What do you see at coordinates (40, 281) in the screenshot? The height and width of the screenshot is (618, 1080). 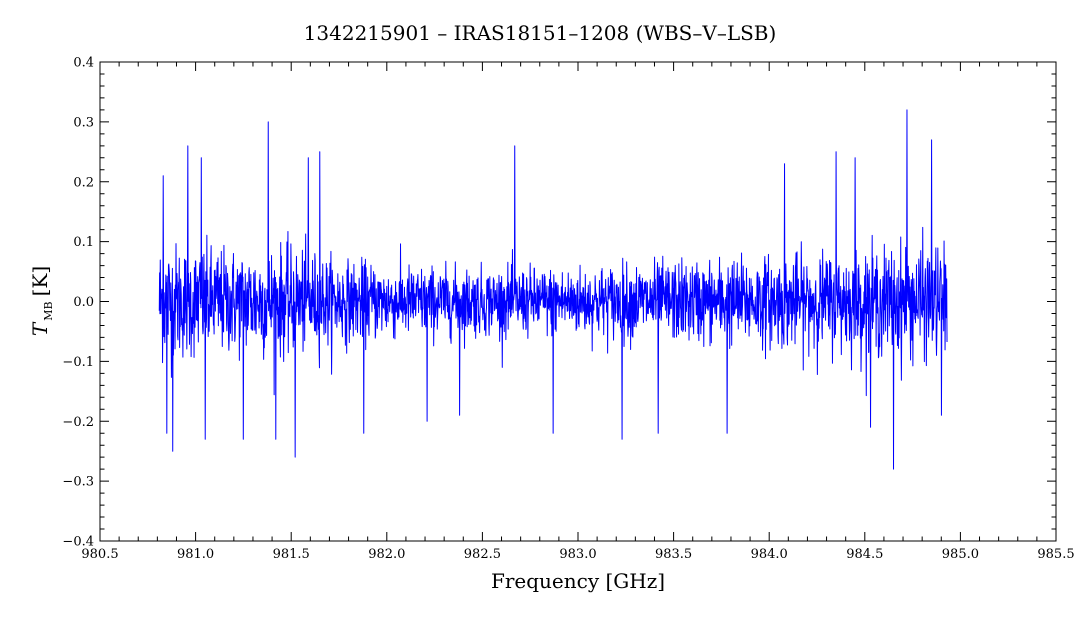 I see `y-axis-unit: [K]` at bounding box center [40, 281].